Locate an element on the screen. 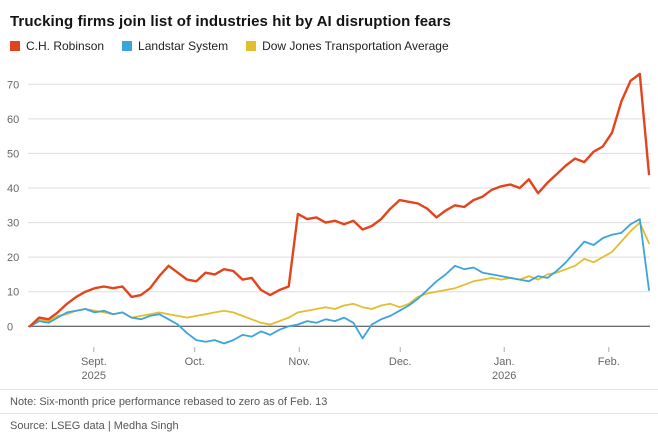 The height and width of the screenshot is (445, 658). legend-swatch-ch-robinson is located at coordinates (15, 46).